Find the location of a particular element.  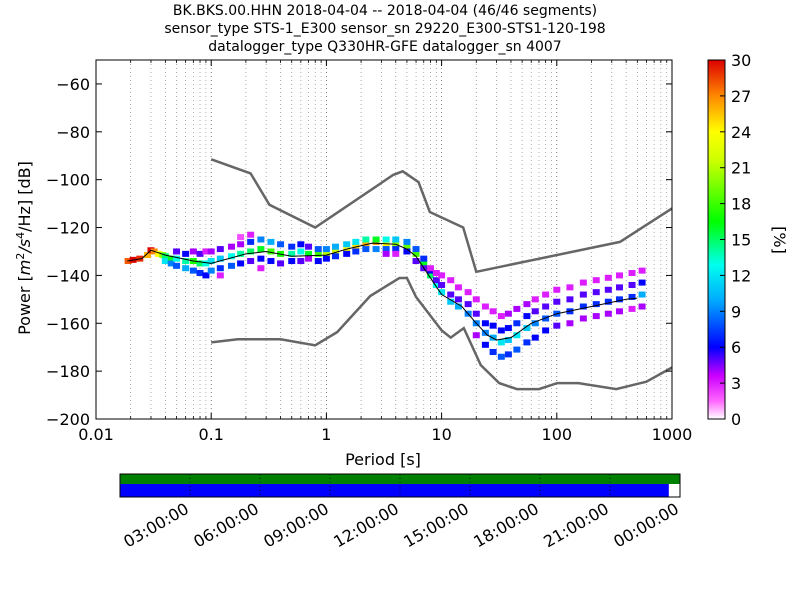

y-axis-label-tail: /Hz] [dB] is located at coordinates (24, 196).